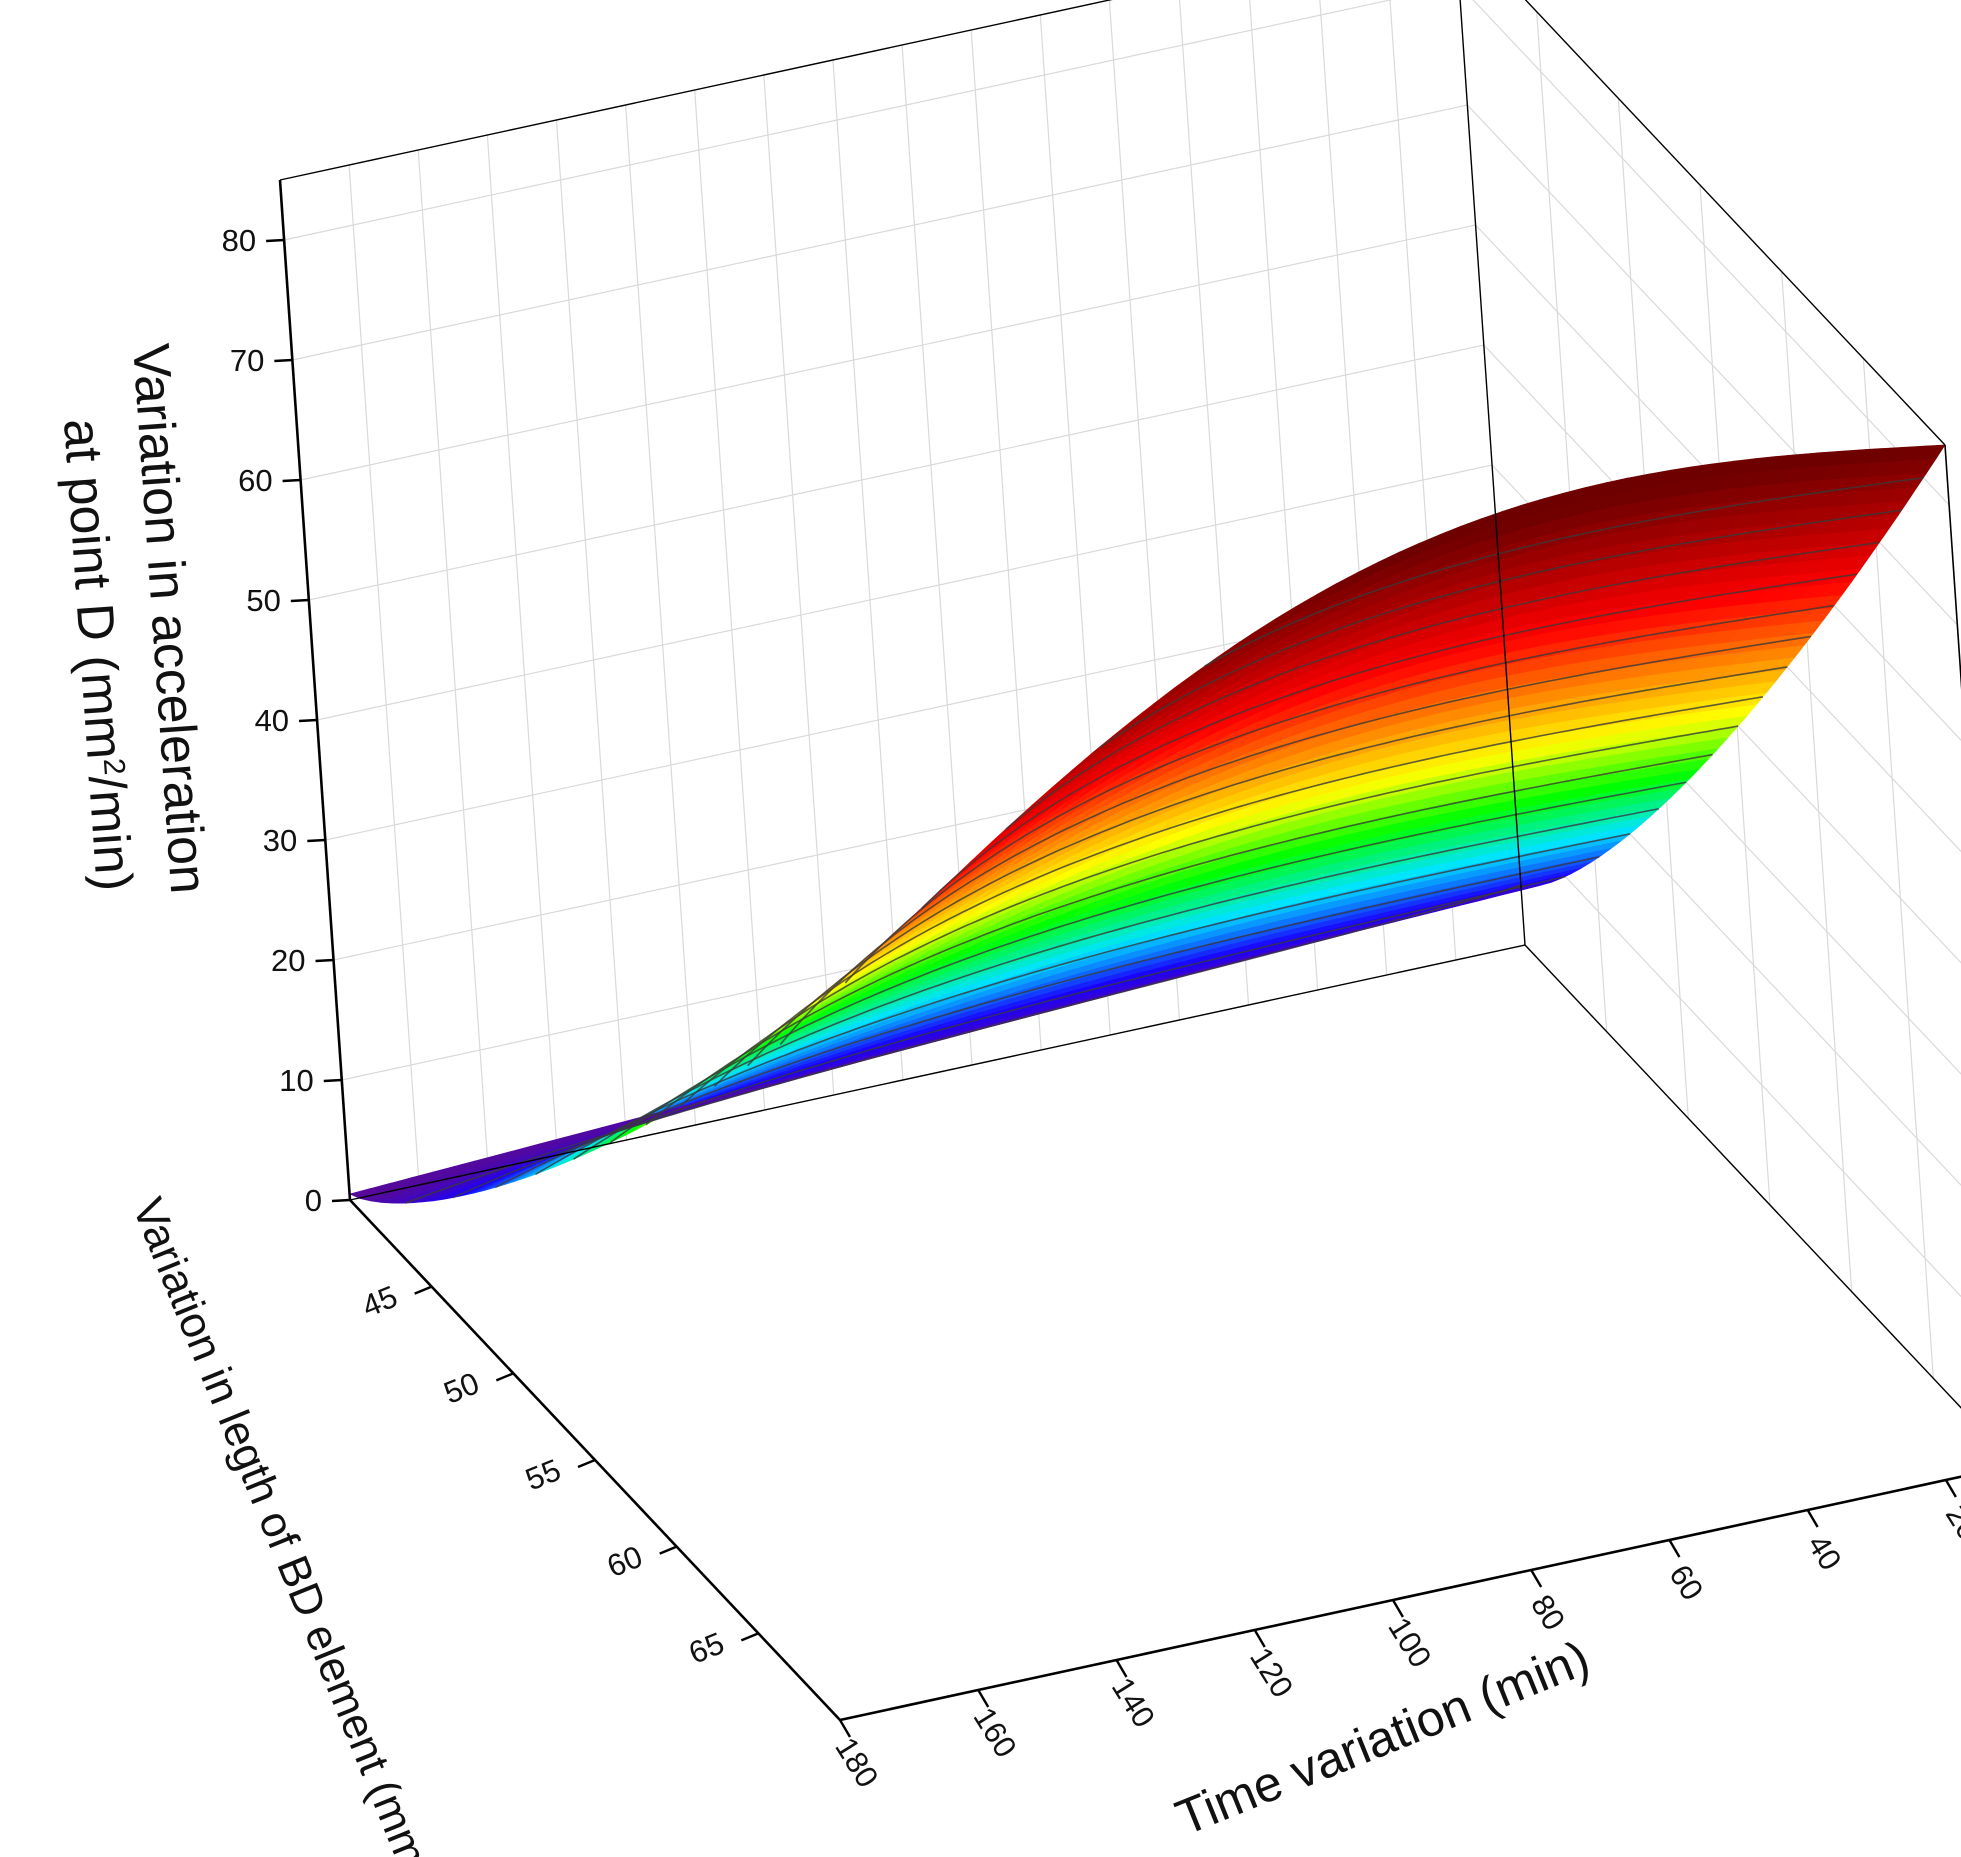  I want to click on x-tick-label: 180, so click(856, 1762).